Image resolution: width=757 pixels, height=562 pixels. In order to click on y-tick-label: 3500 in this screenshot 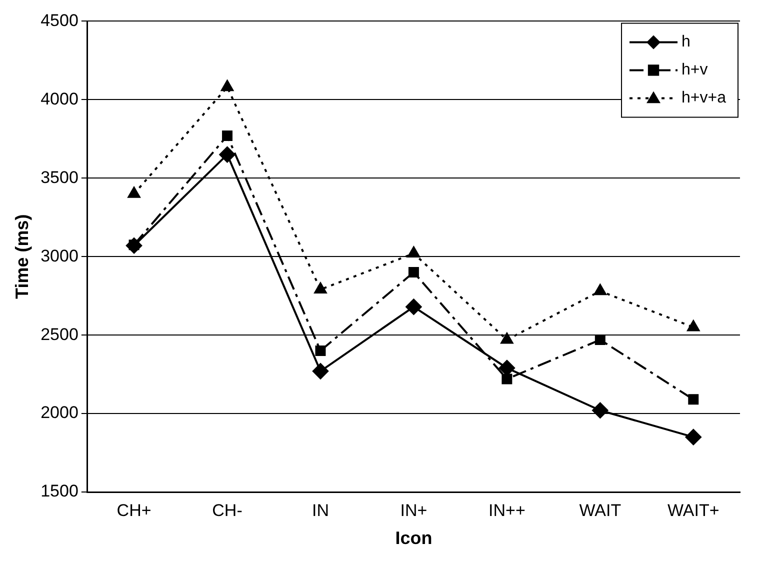, I will do `click(59, 177)`.